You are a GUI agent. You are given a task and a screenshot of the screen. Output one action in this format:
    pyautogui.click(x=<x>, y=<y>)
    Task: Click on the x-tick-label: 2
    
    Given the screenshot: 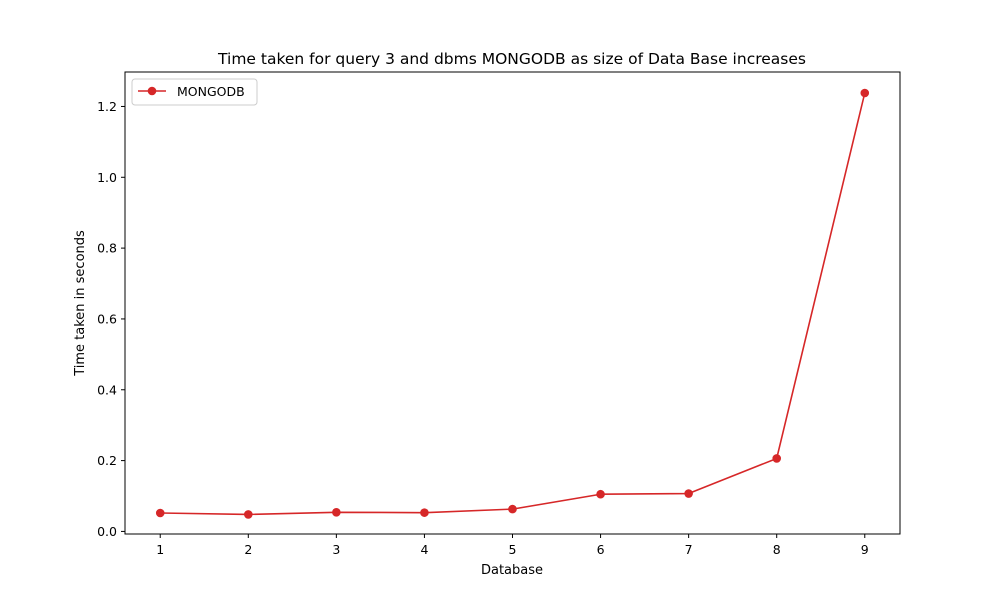 What is the action you would take?
    pyautogui.click(x=248, y=549)
    